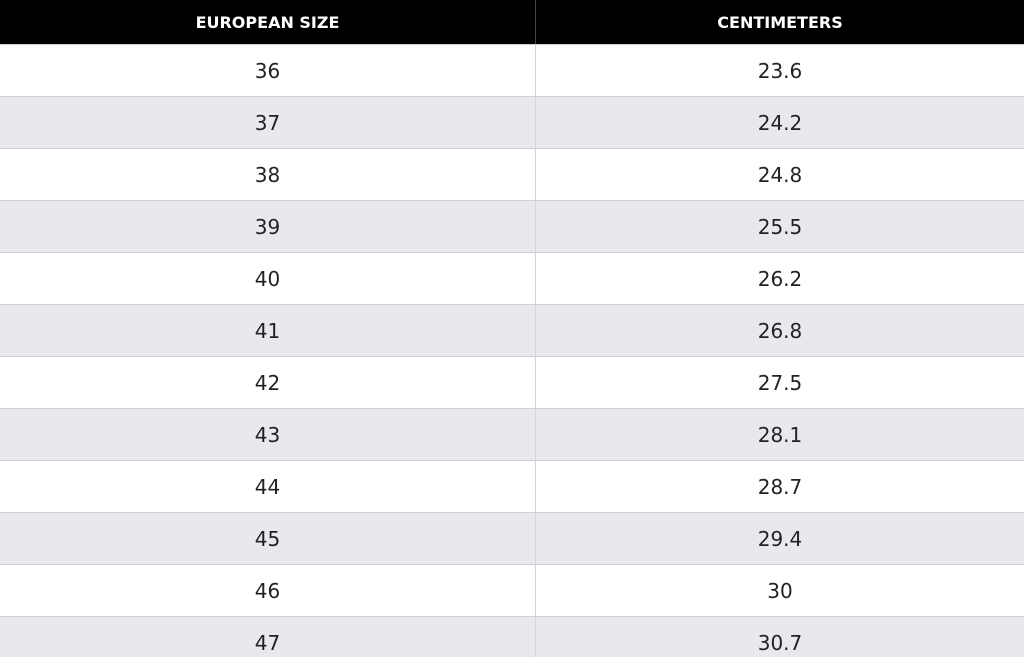 This screenshot has width=1024, height=657. I want to click on table-cell: 27.5, so click(780, 382).